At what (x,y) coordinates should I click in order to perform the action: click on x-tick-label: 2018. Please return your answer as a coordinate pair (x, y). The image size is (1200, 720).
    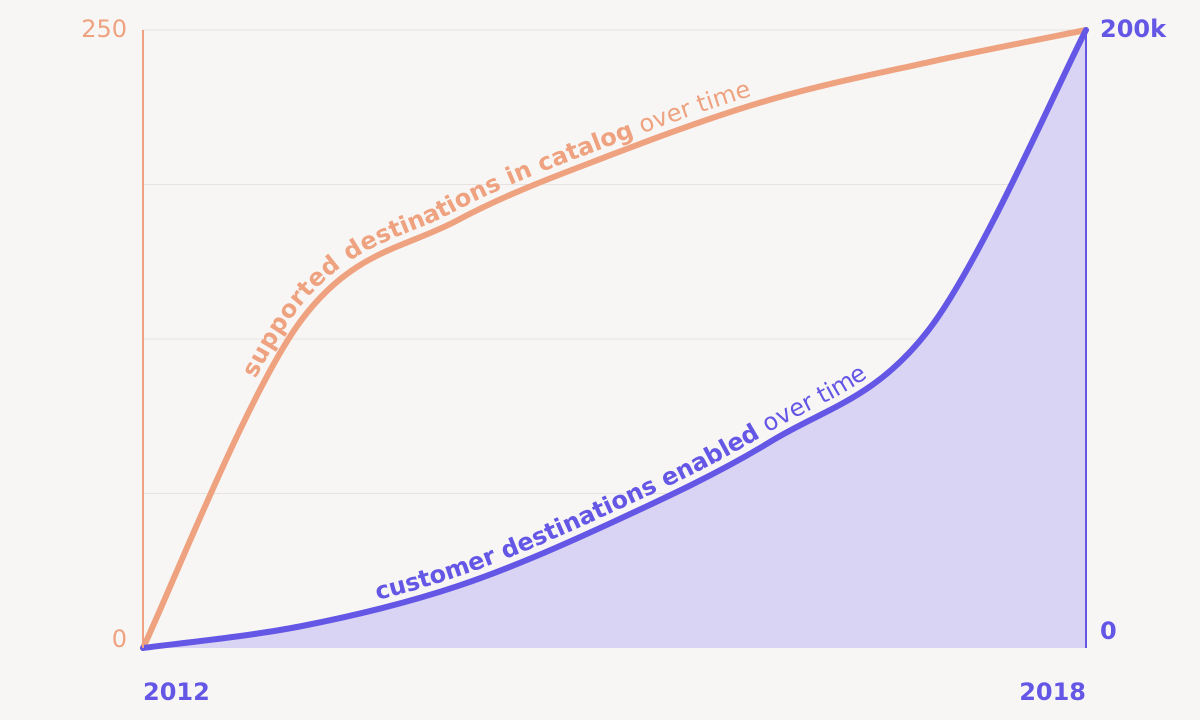
    Looking at the image, I should click on (1052, 692).